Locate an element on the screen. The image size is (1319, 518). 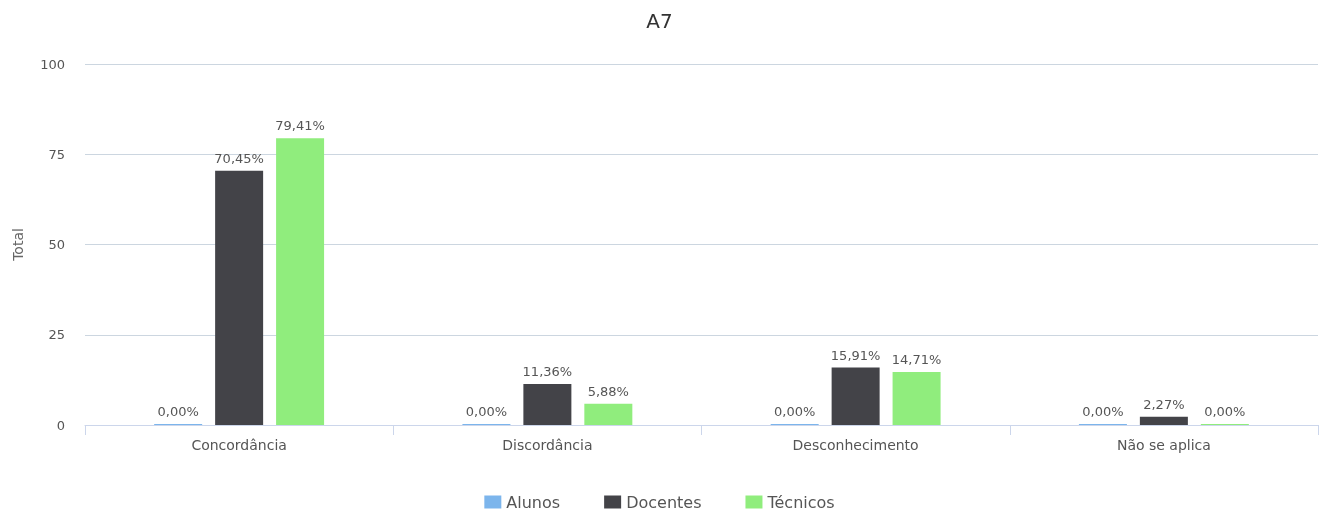
legend-label: Técnicos is located at coordinates (800, 502).